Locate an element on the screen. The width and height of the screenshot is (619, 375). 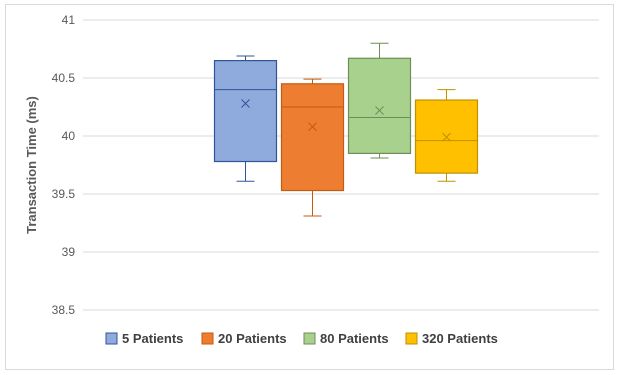
y-tick-label: 40 is located at coordinates (69, 136).